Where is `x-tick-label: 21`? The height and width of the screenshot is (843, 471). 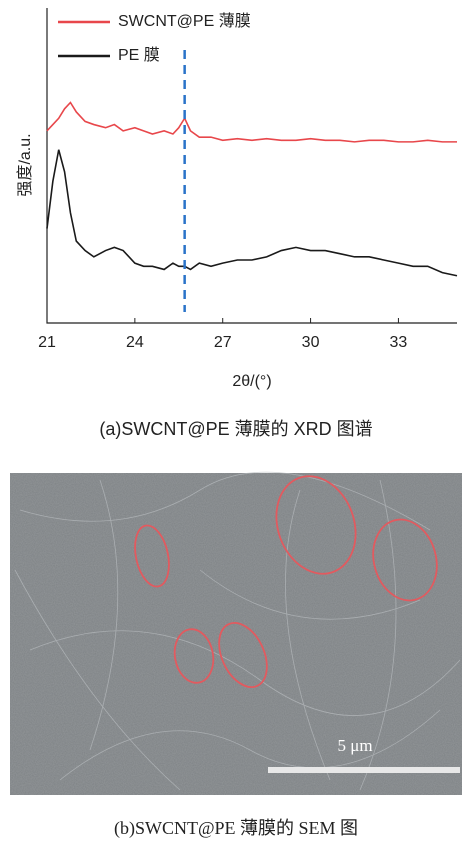
x-tick-label: 21 is located at coordinates (47, 342).